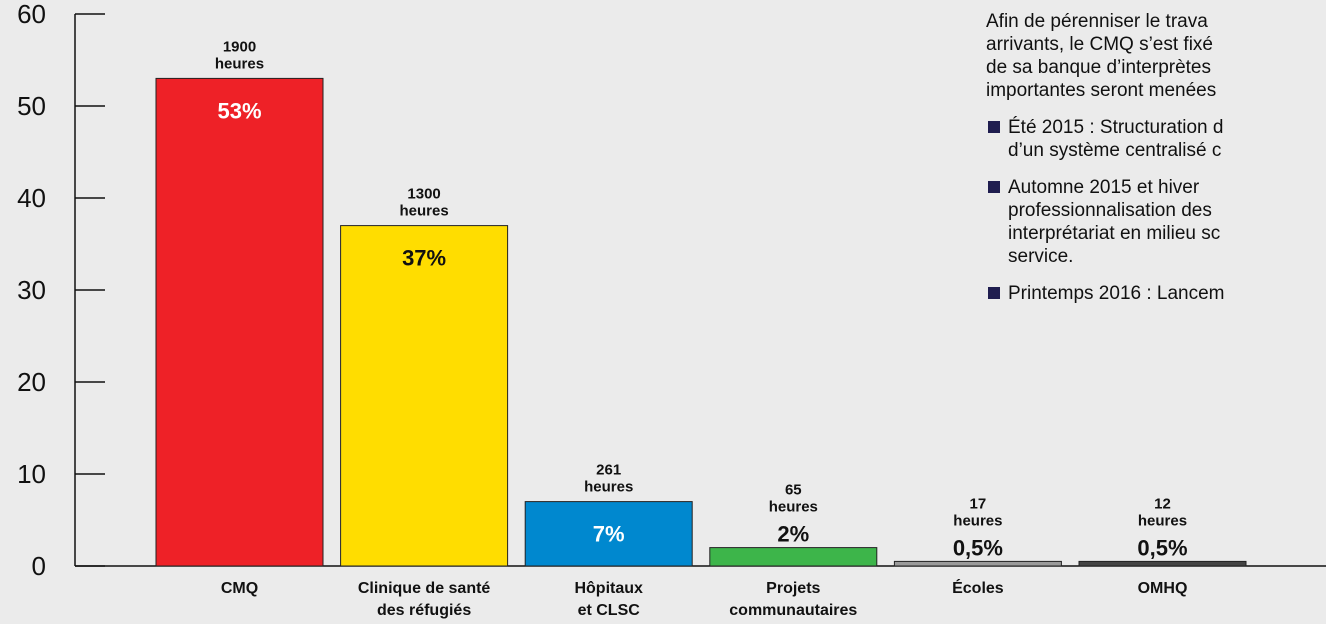  What do you see at coordinates (424, 258) in the screenshot?
I see `percent-label: 37%` at bounding box center [424, 258].